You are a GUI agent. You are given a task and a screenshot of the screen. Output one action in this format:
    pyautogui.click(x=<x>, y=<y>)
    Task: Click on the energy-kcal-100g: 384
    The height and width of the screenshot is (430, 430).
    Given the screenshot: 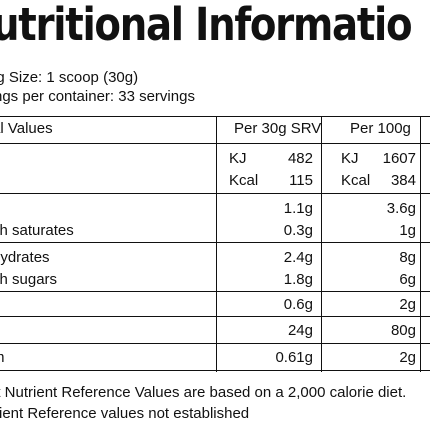 What is the action you would take?
    pyautogui.click(x=403, y=180)
    